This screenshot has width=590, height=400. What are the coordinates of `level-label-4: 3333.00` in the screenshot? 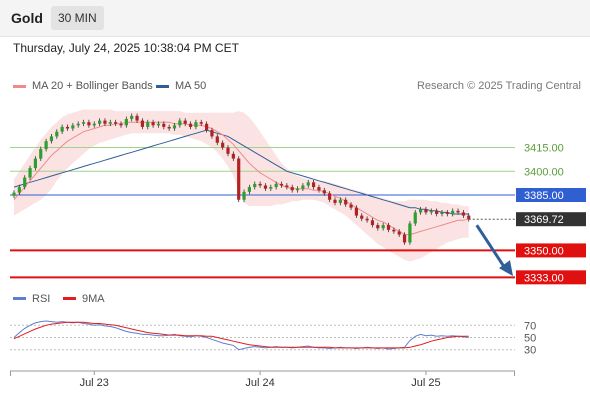 It's located at (544, 278).